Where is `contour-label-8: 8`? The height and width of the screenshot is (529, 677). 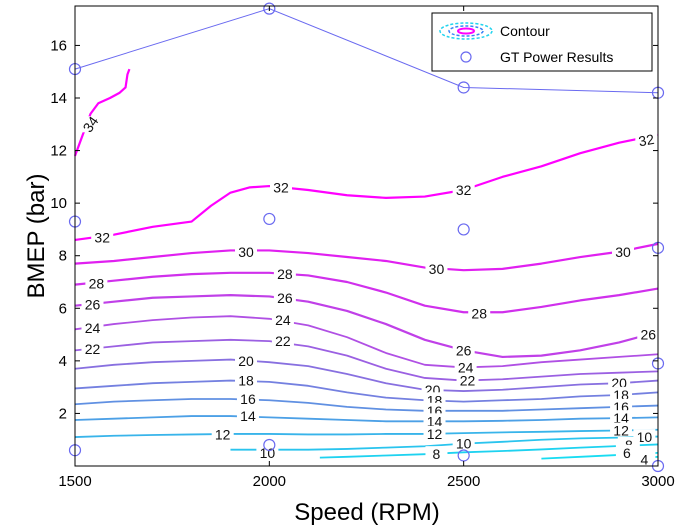
contour-label-8: 8 is located at coordinates (437, 454).